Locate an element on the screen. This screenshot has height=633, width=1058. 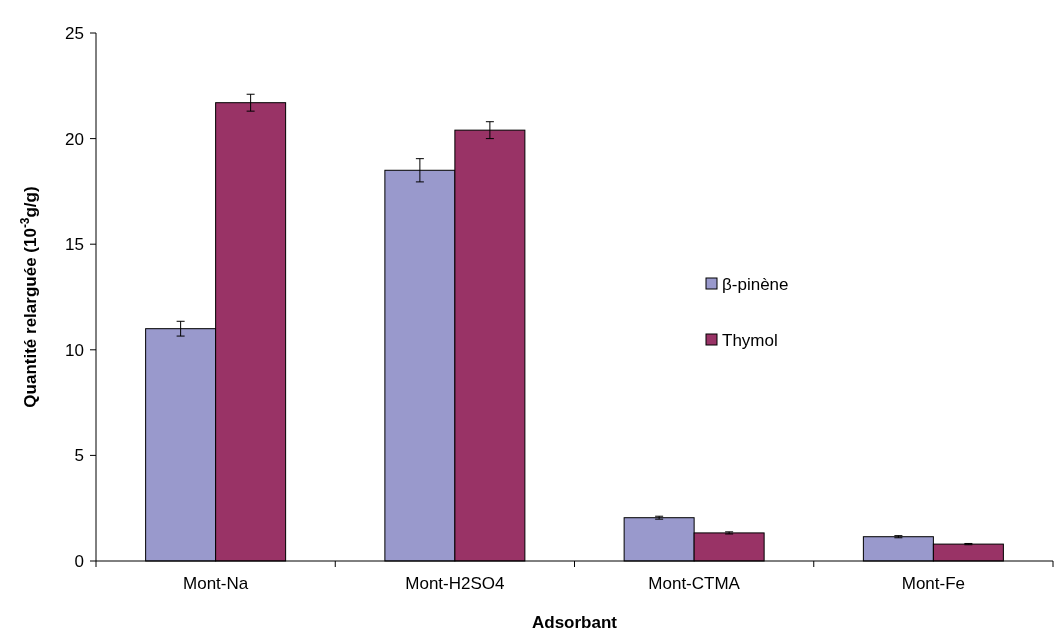
x-tick-label: Mont-Na is located at coordinates (216, 583).